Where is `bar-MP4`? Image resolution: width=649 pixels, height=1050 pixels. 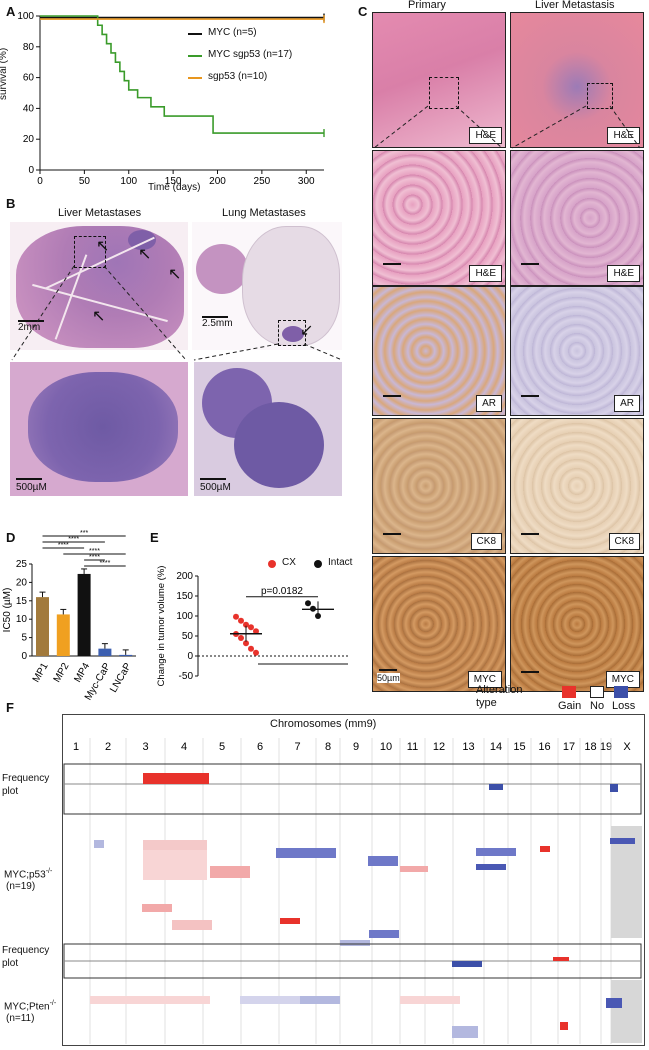 bar-MP4 is located at coordinates (84, 614).